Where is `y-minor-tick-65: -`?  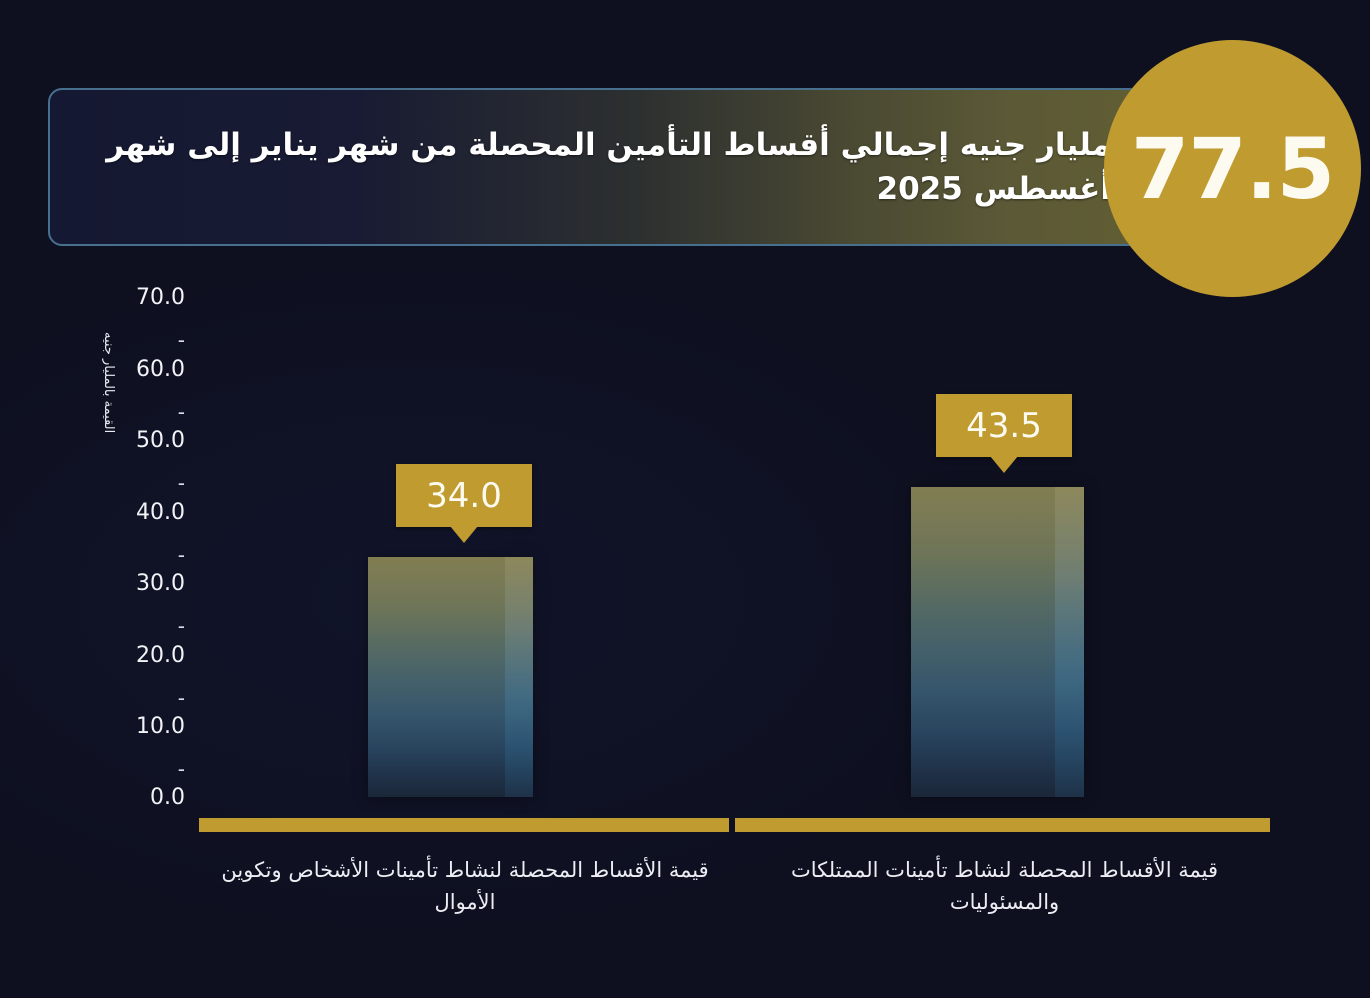 y-minor-tick-65: - is located at coordinates (181, 340).